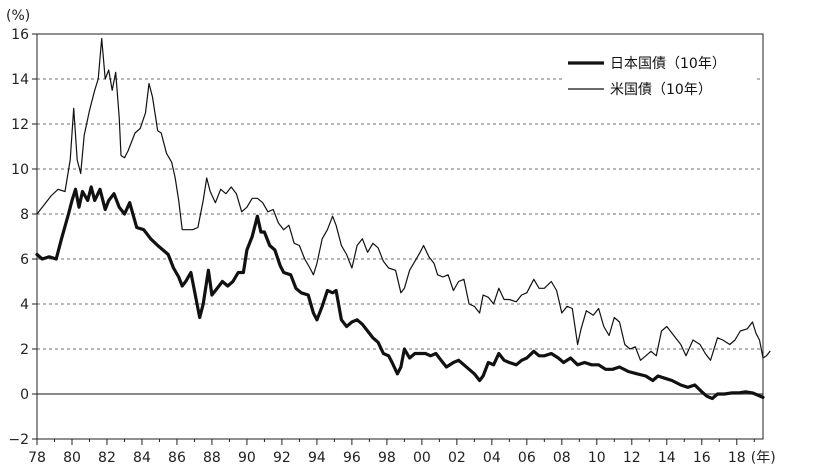 This screenshot has height=470, width=816. I want to click on x-tick-label: 80, so click(72, 458).